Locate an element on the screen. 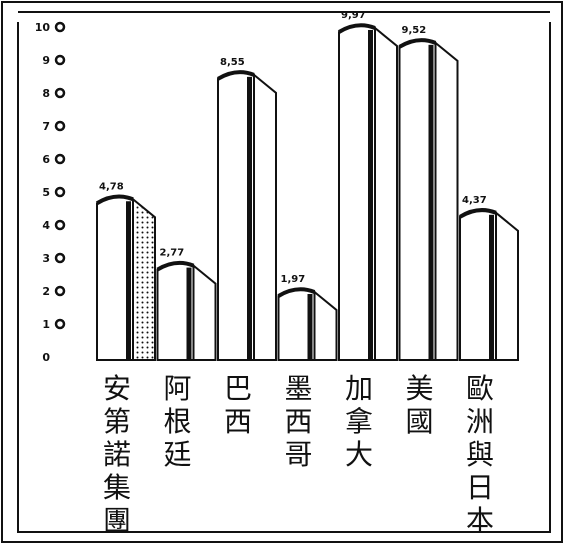 Image resolution: width=568 pixels, height=547 pixels. category-label: 歐洲與日本 is located at coordinates (480, 454).